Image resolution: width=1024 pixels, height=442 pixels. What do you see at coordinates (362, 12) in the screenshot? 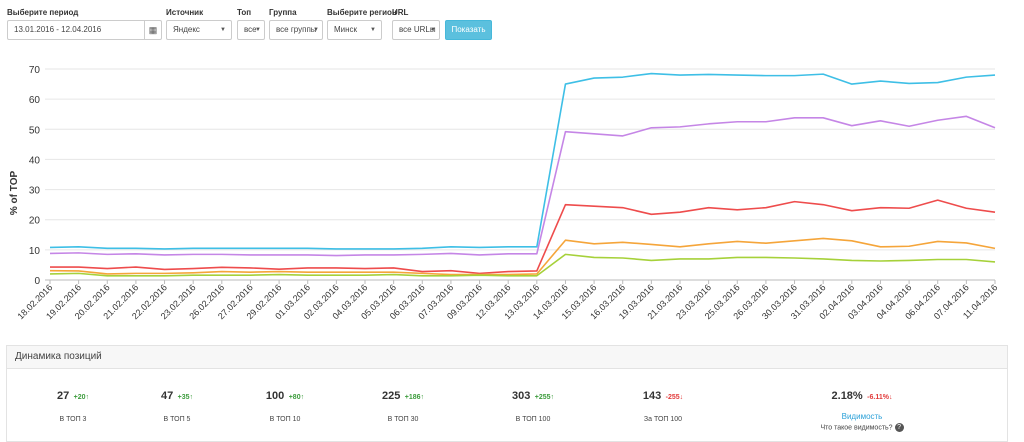
I see `filter-region-label: Выберите регион` at bounding box center [362, 12].